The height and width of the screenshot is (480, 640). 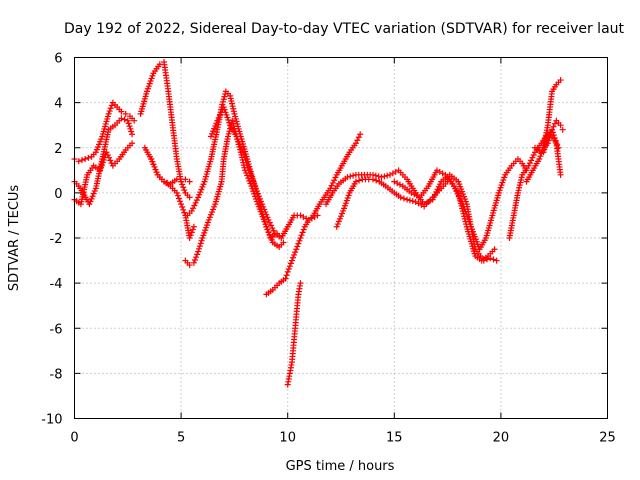 What do you see at coordinates (58, 104) in the screenshot?
I see `y-tick-label: 4` at bounding box center [58, 104].